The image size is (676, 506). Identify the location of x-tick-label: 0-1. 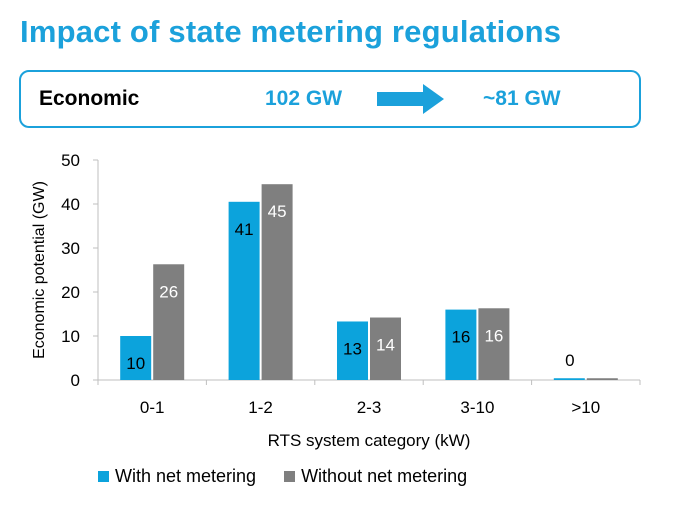
(152, 407).